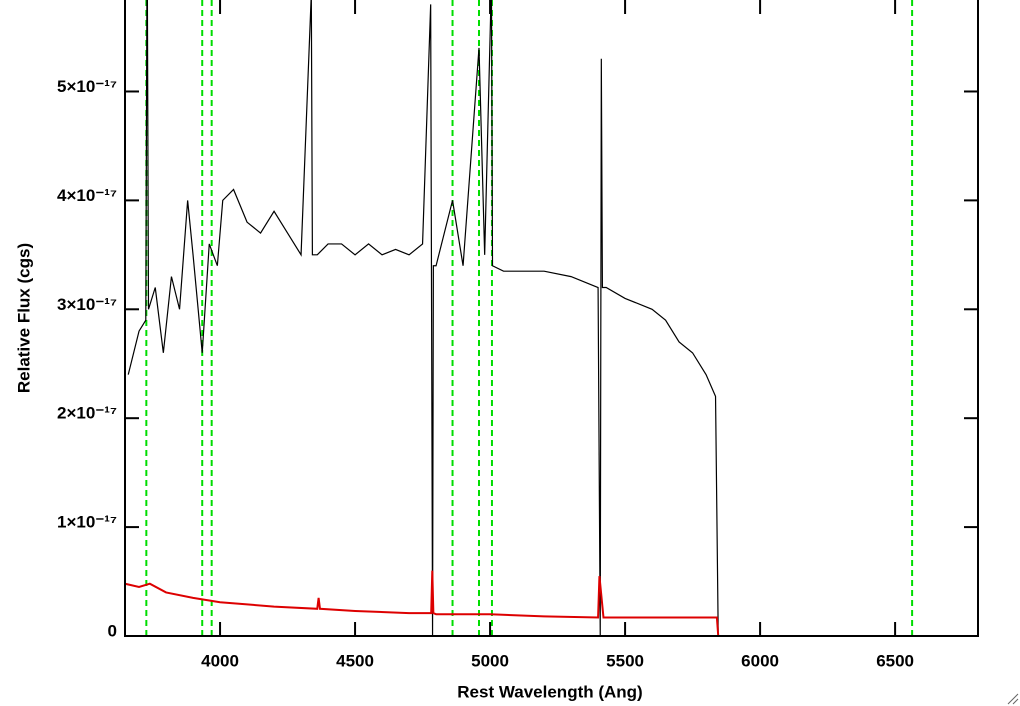 This screenshot has width=1020, height=706. What do you see at coordinates (87, 195) in the screenshot?
I see `y-tick-label: 4×10⁻¹⁷` at bounding box center [87, 195].